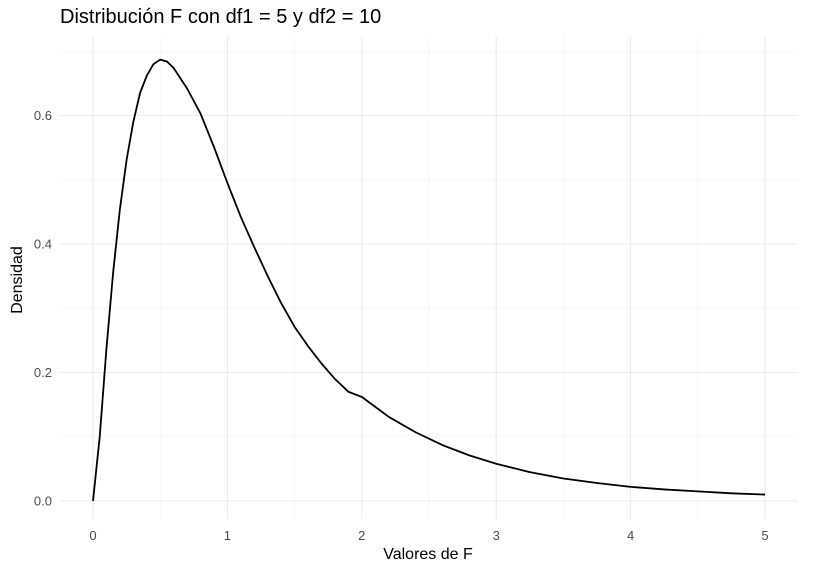 The image size is (813, 575). What do you see at coordinates (764, 535) in the screenshot?
I see `x-tick-label: 5` at bounding box center [764, 535].